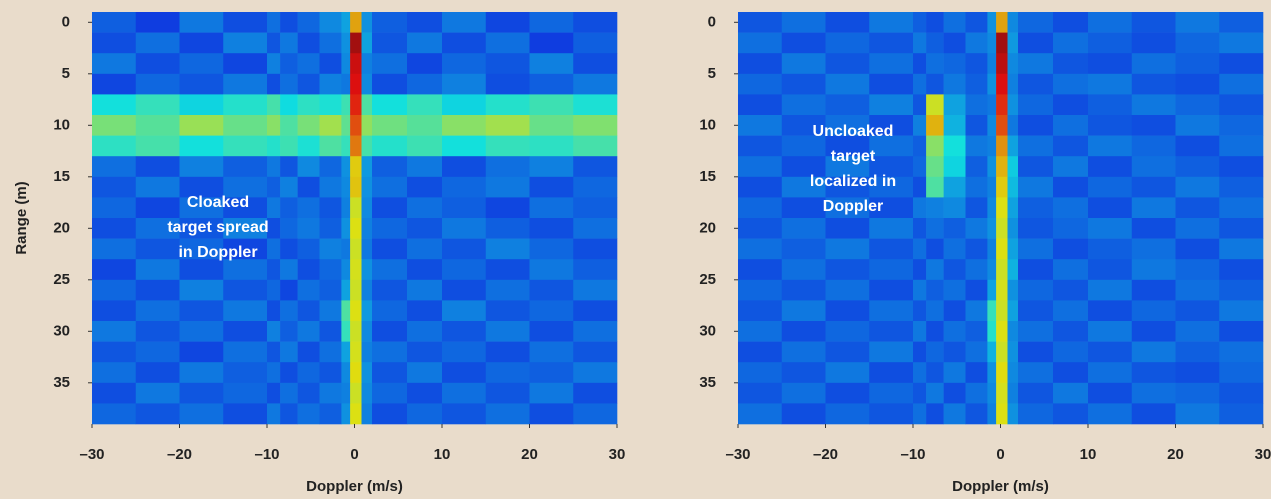 The width and height of the screenshot is (1271, 499). I want to click on x-tick-label: –30, so click(91, 454).